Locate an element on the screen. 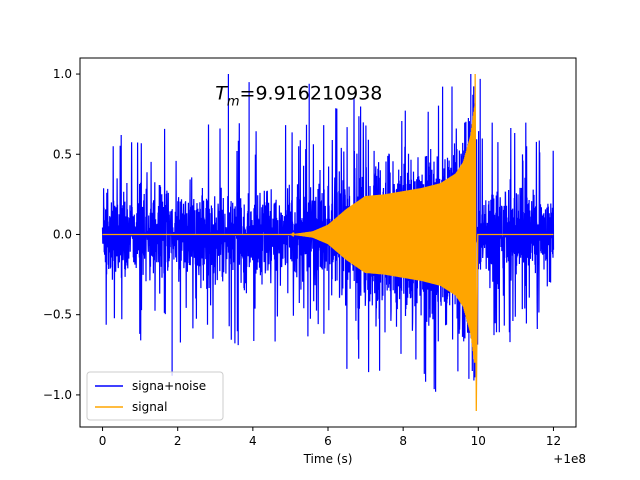 The image size is (640, 480). tm-annotation-symbol: T is located at coordinates (221, 94).